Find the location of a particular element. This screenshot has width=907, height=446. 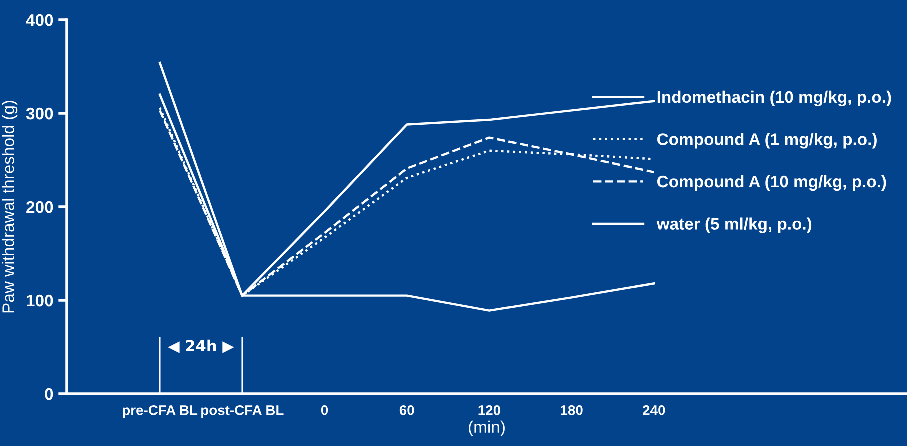

y-tick-label: 100 is located at coordinates (40, 300).